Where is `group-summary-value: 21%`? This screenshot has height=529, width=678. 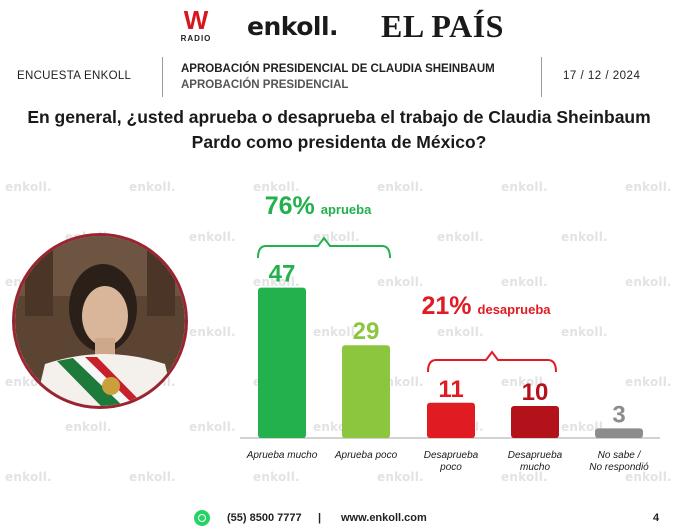
group-summary-value: 21% is located at coordinates (446, 306).